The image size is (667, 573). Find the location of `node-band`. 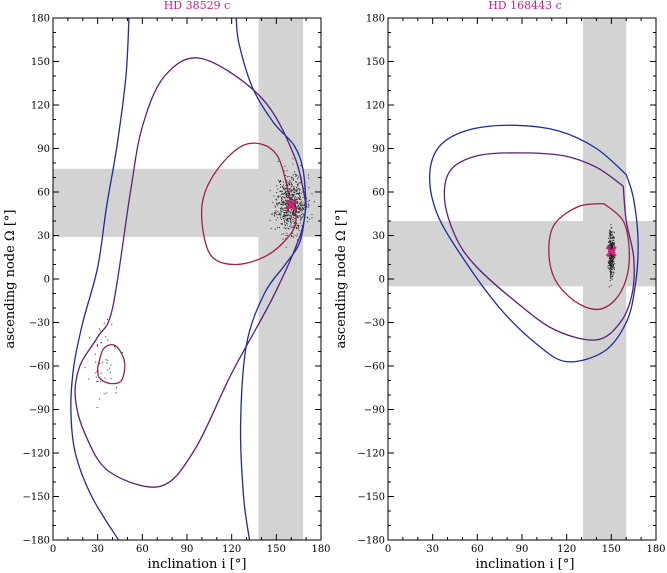

node-band is located at coordinates (522, 254).